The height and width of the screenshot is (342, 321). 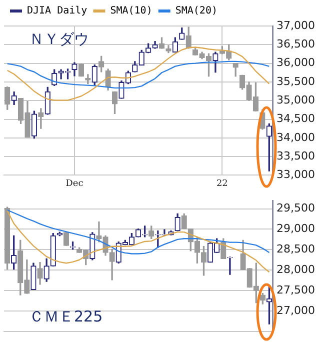 I want to click on x-tick-label: Dec, so click(x=75, y=183).